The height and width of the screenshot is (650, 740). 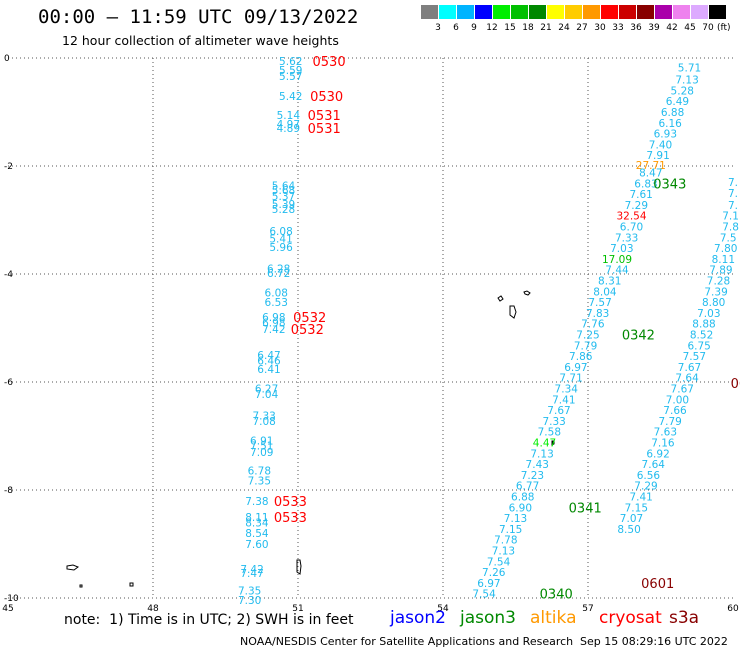 What do you see at coordinates (261, 441) in the screenshot?
I see `wave-height-label: 6.91` at bounding box center [261, 441].